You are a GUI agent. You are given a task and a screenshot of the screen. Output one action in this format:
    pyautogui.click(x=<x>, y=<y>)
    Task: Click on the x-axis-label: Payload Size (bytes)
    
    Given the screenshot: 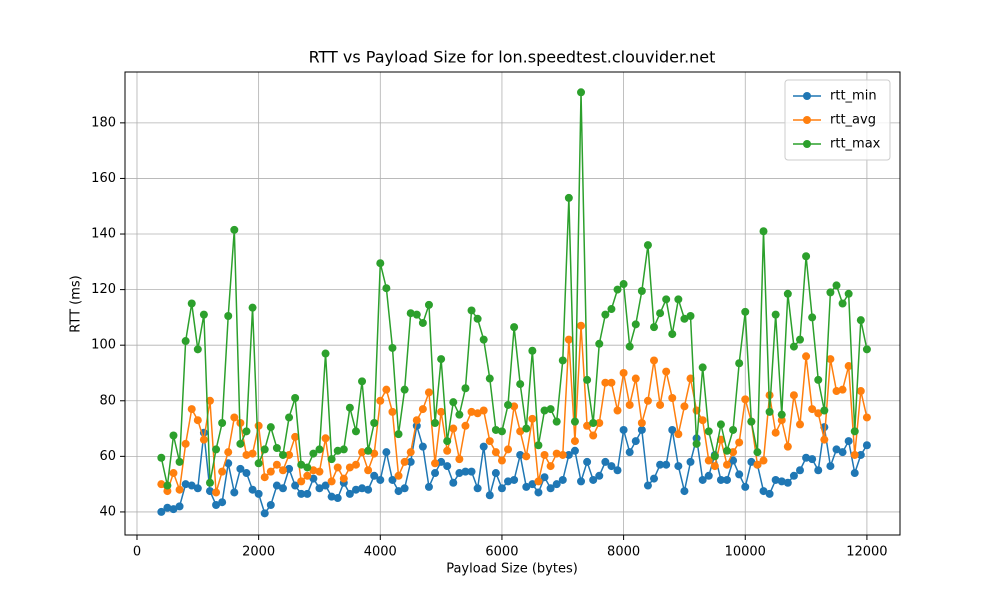 What is the action you would take?
    pyautogui.click(x=512, y=569)
    